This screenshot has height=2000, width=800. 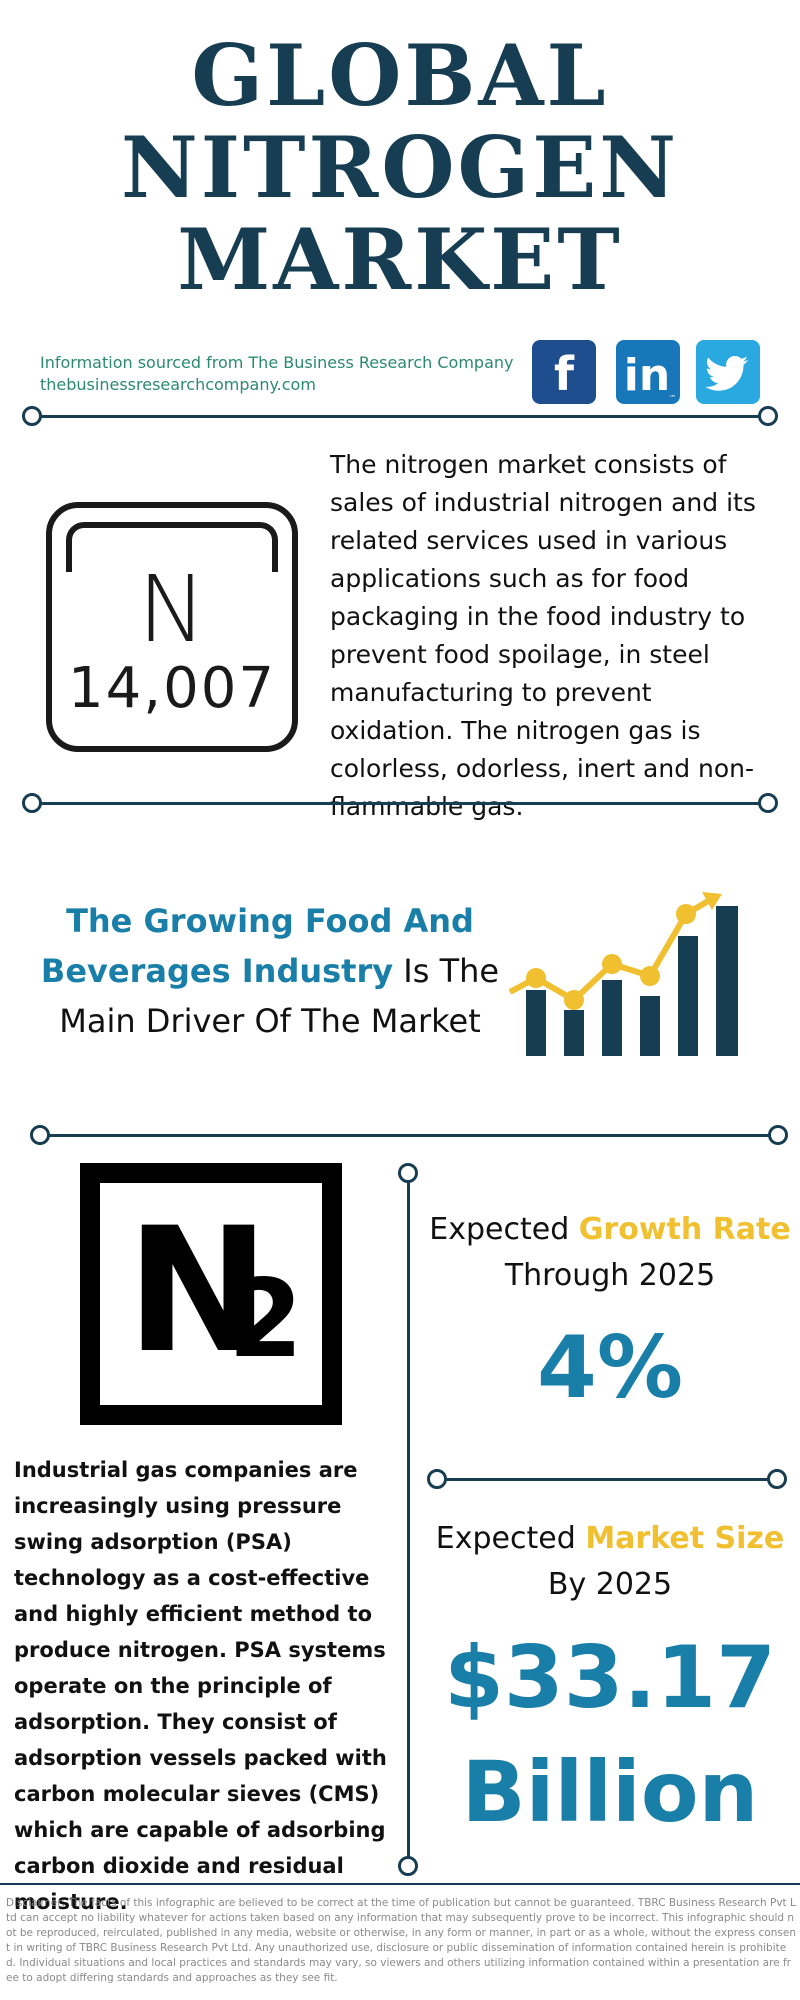 What do you see at coordinates (172, 547) in the screenshot?
I see `element-box-arch` at bounding box center [172, 547].